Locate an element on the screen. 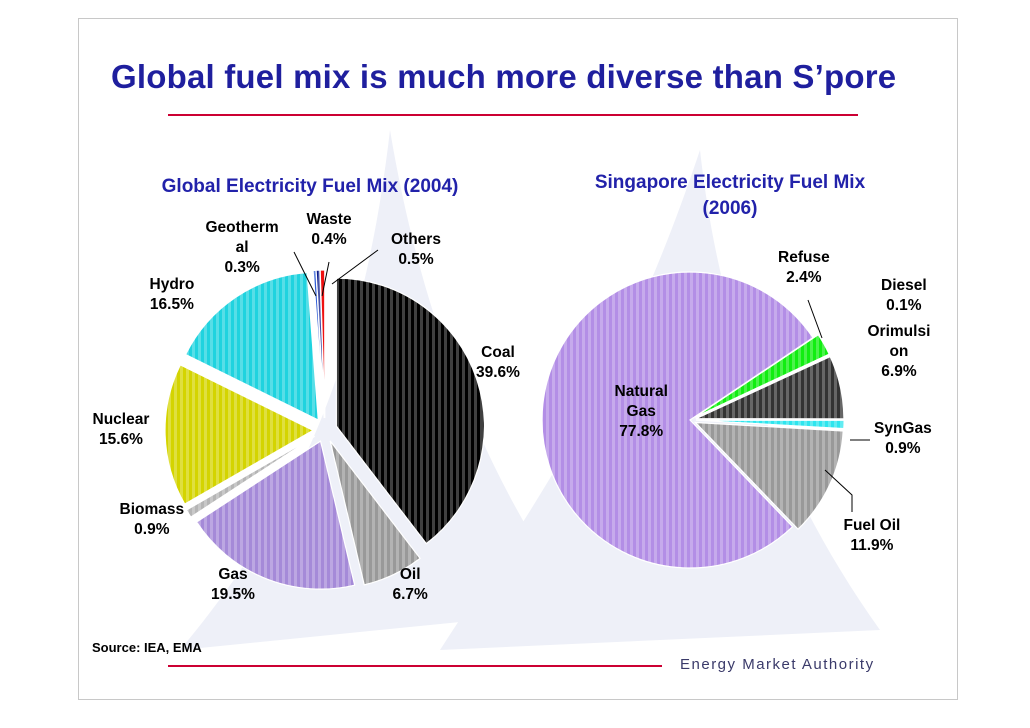  pie0-slice-texture-nuclear is located at coordinates (239, 434).